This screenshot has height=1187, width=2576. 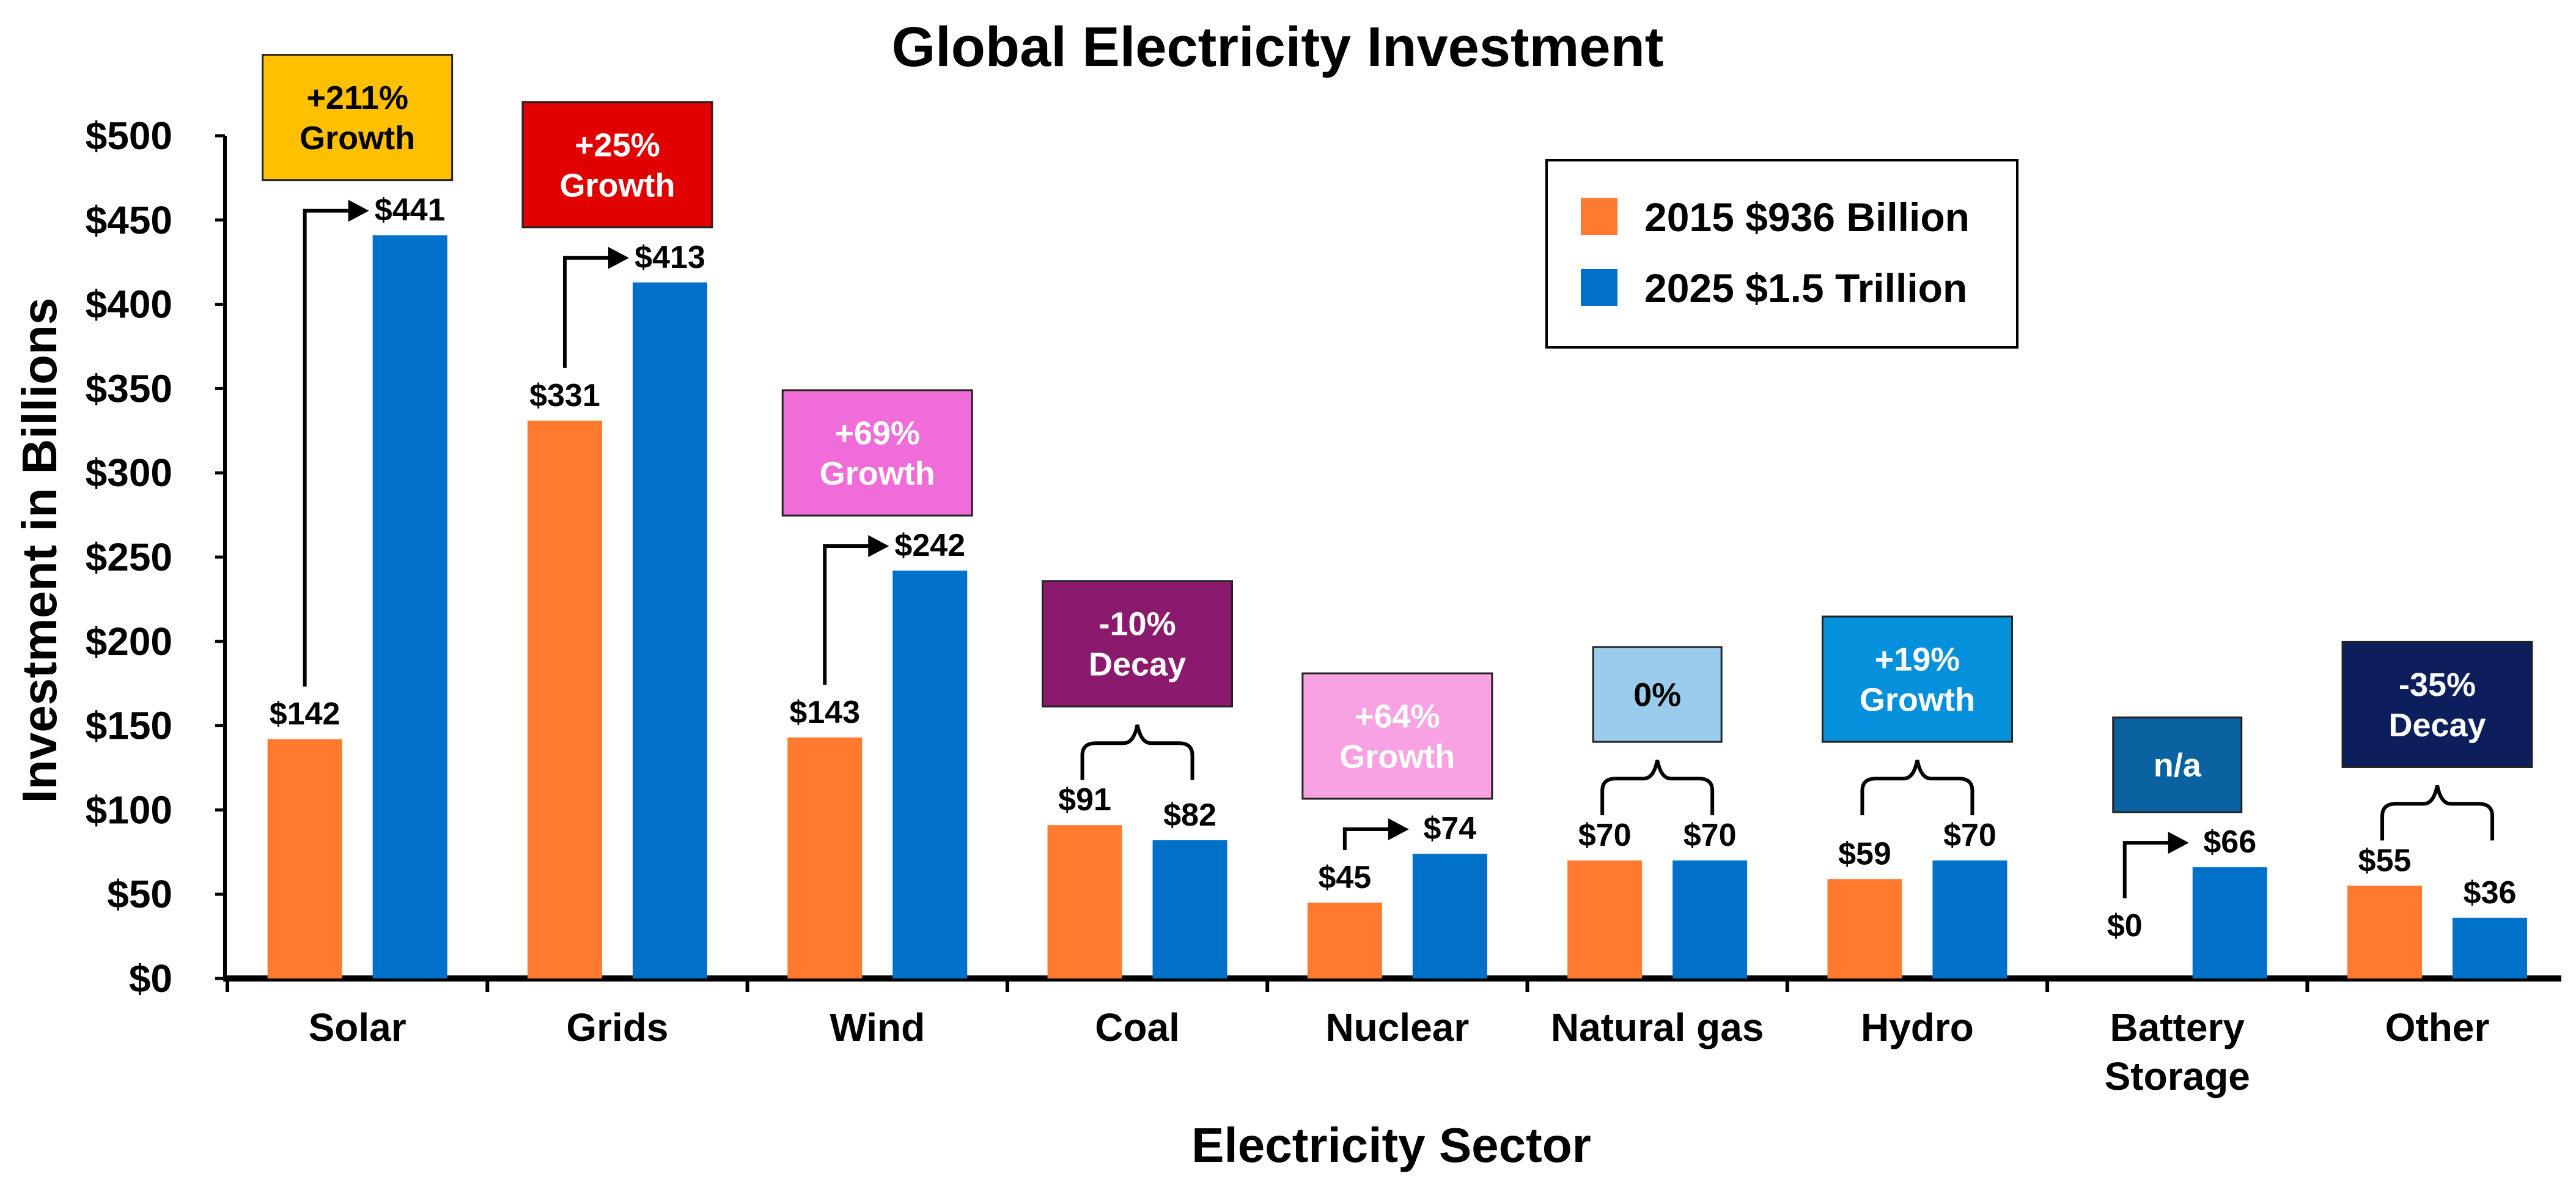 I want to click on x-tick-label: Battery, so click(x=2177, y=1027).